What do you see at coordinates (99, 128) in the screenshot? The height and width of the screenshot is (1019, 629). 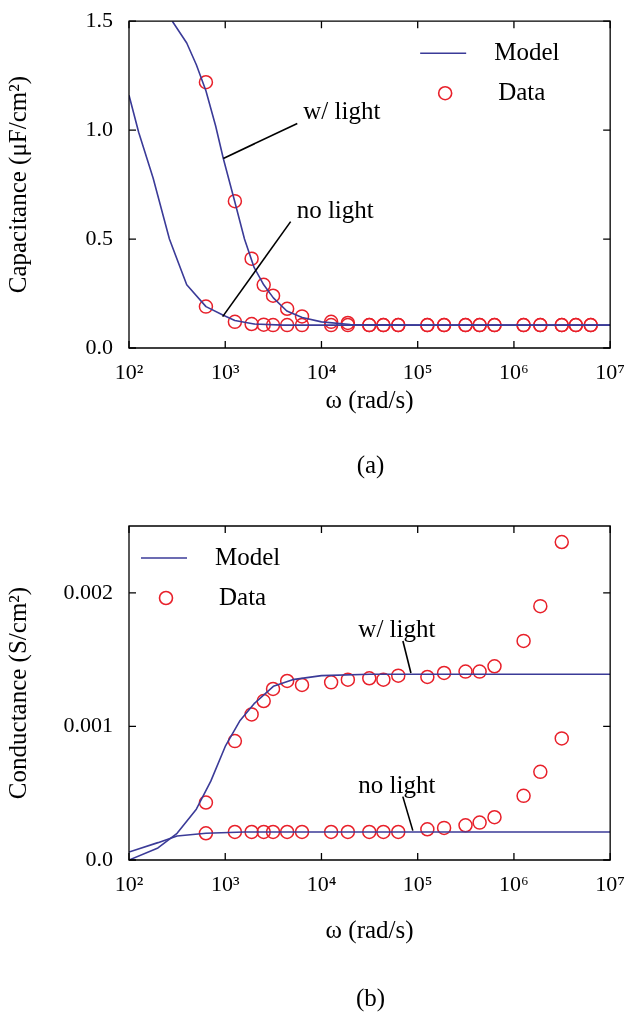 I see `y-tick-label: 1.0` at bounding box center [99, 128].